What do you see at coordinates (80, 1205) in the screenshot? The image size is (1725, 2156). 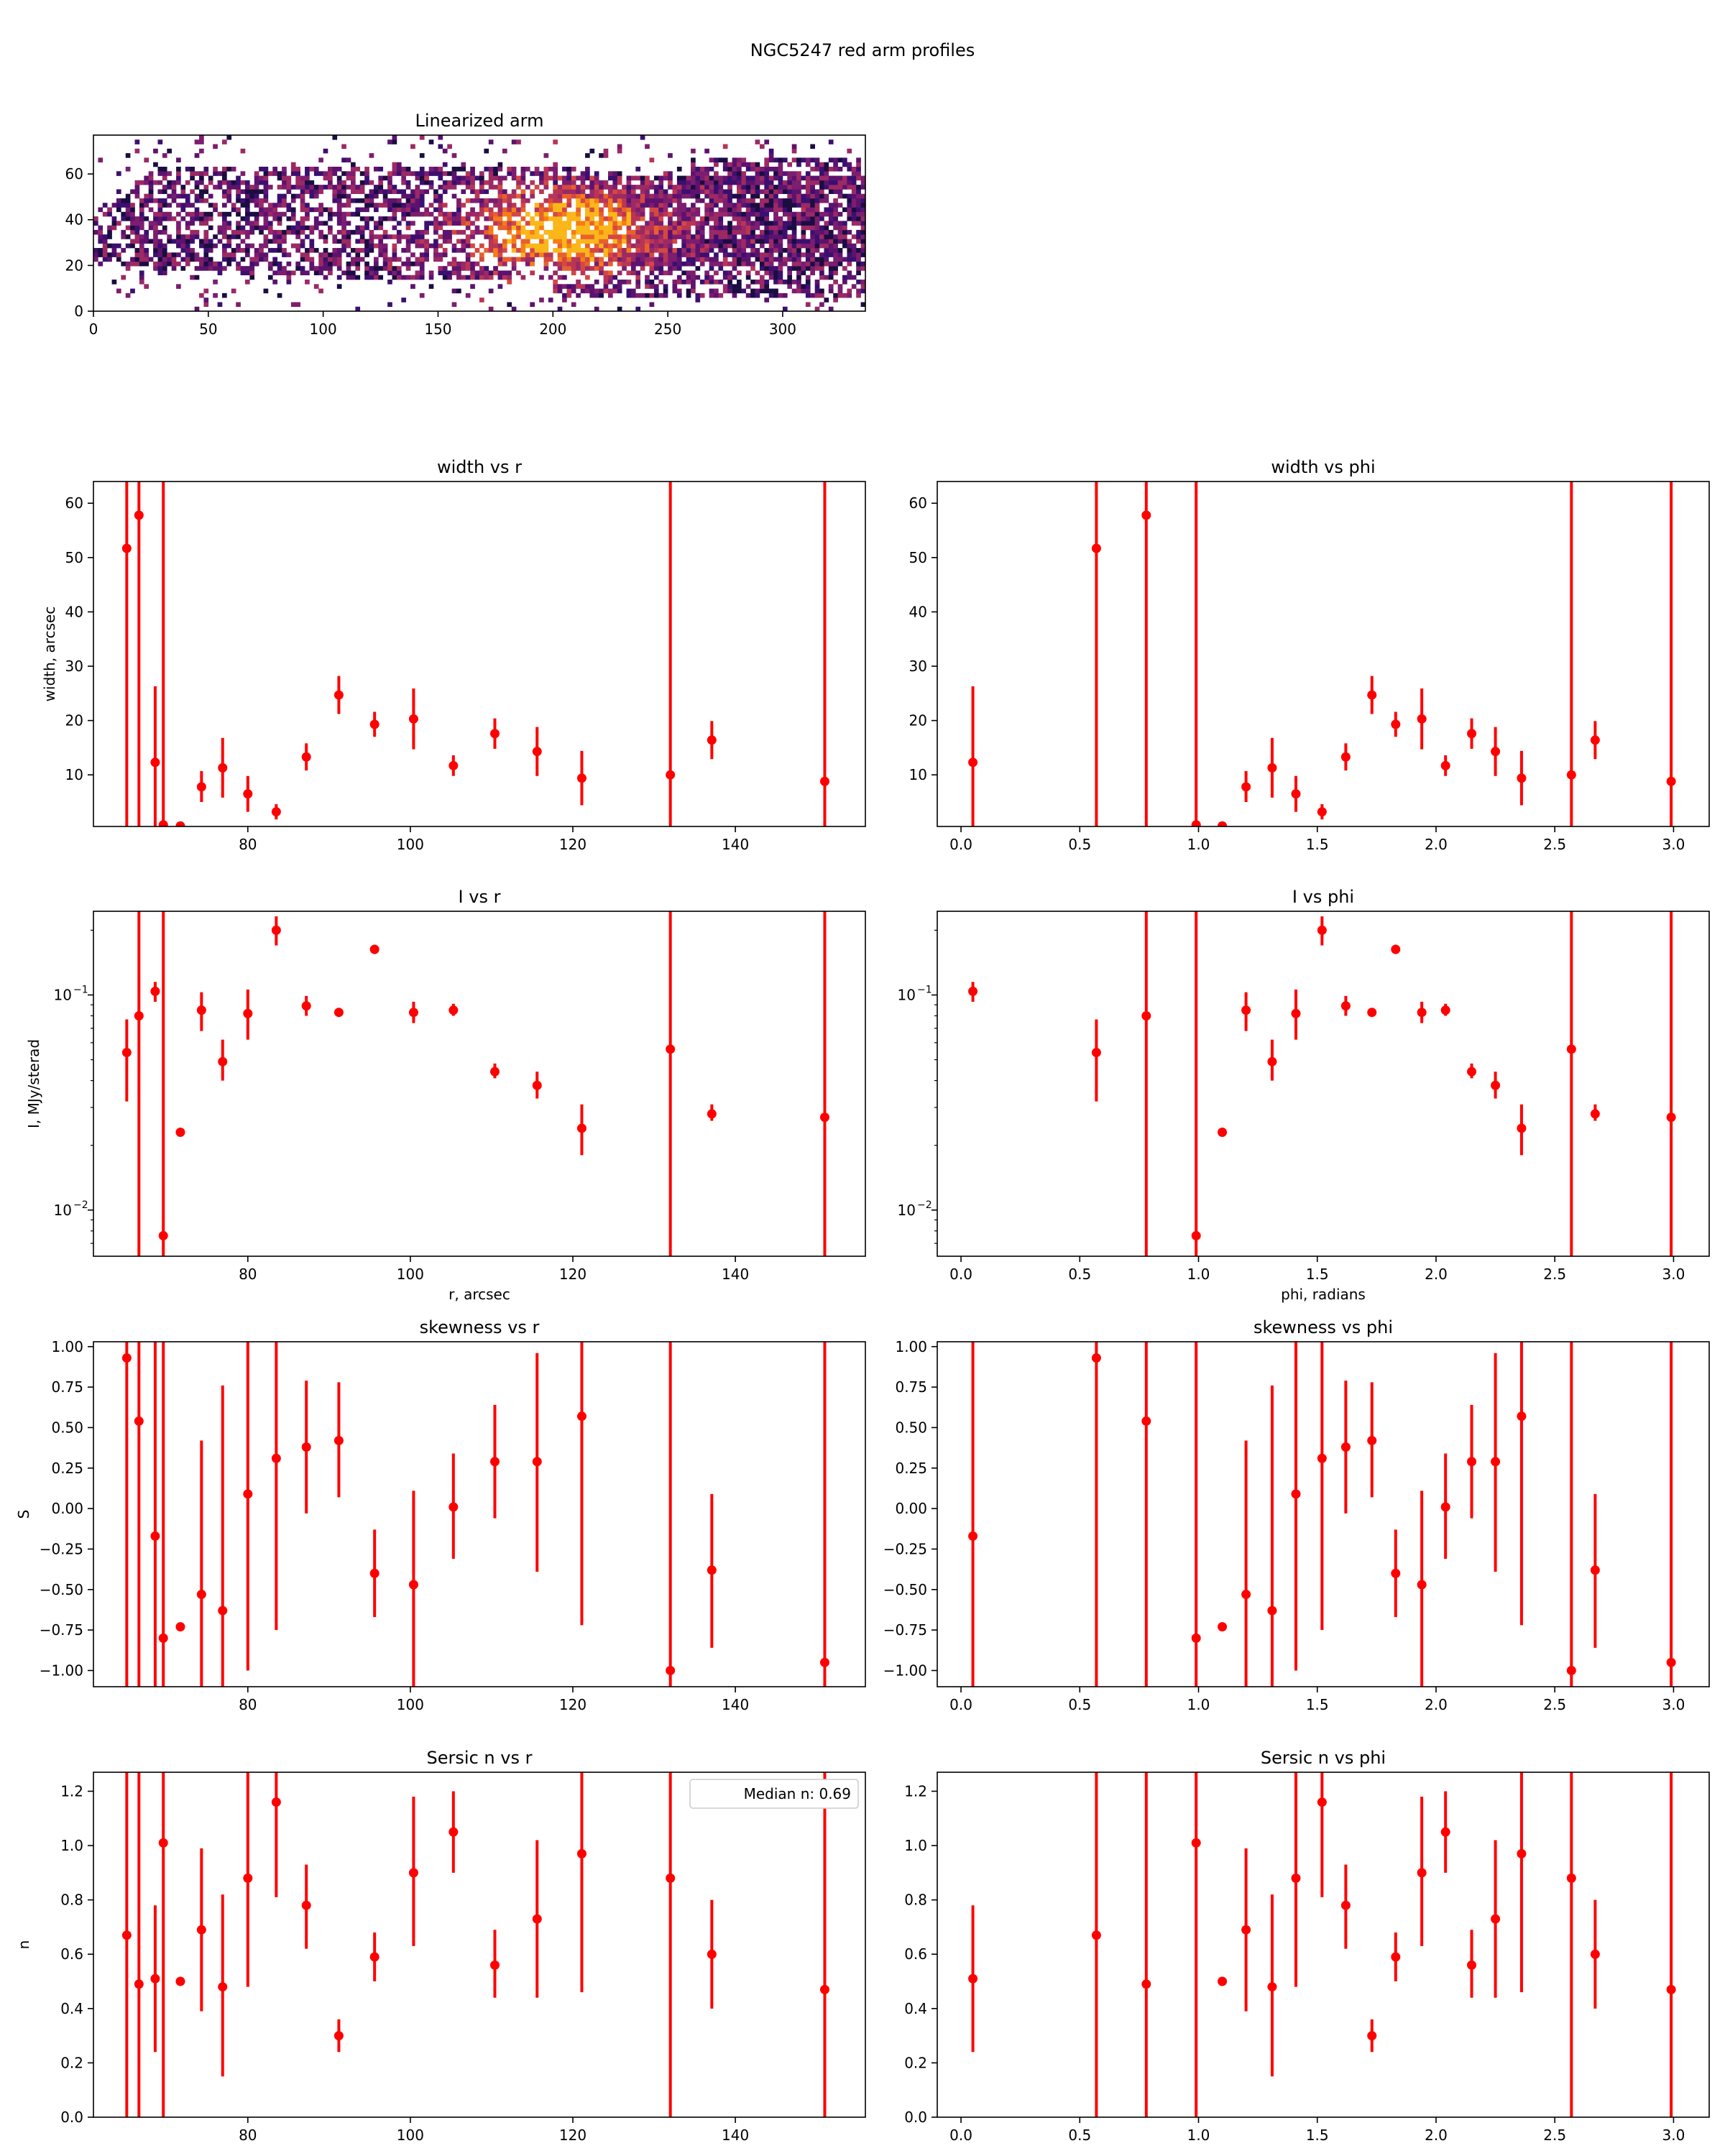 I see `y-tick-exponent: −2` at bounding box center [80, 1205].